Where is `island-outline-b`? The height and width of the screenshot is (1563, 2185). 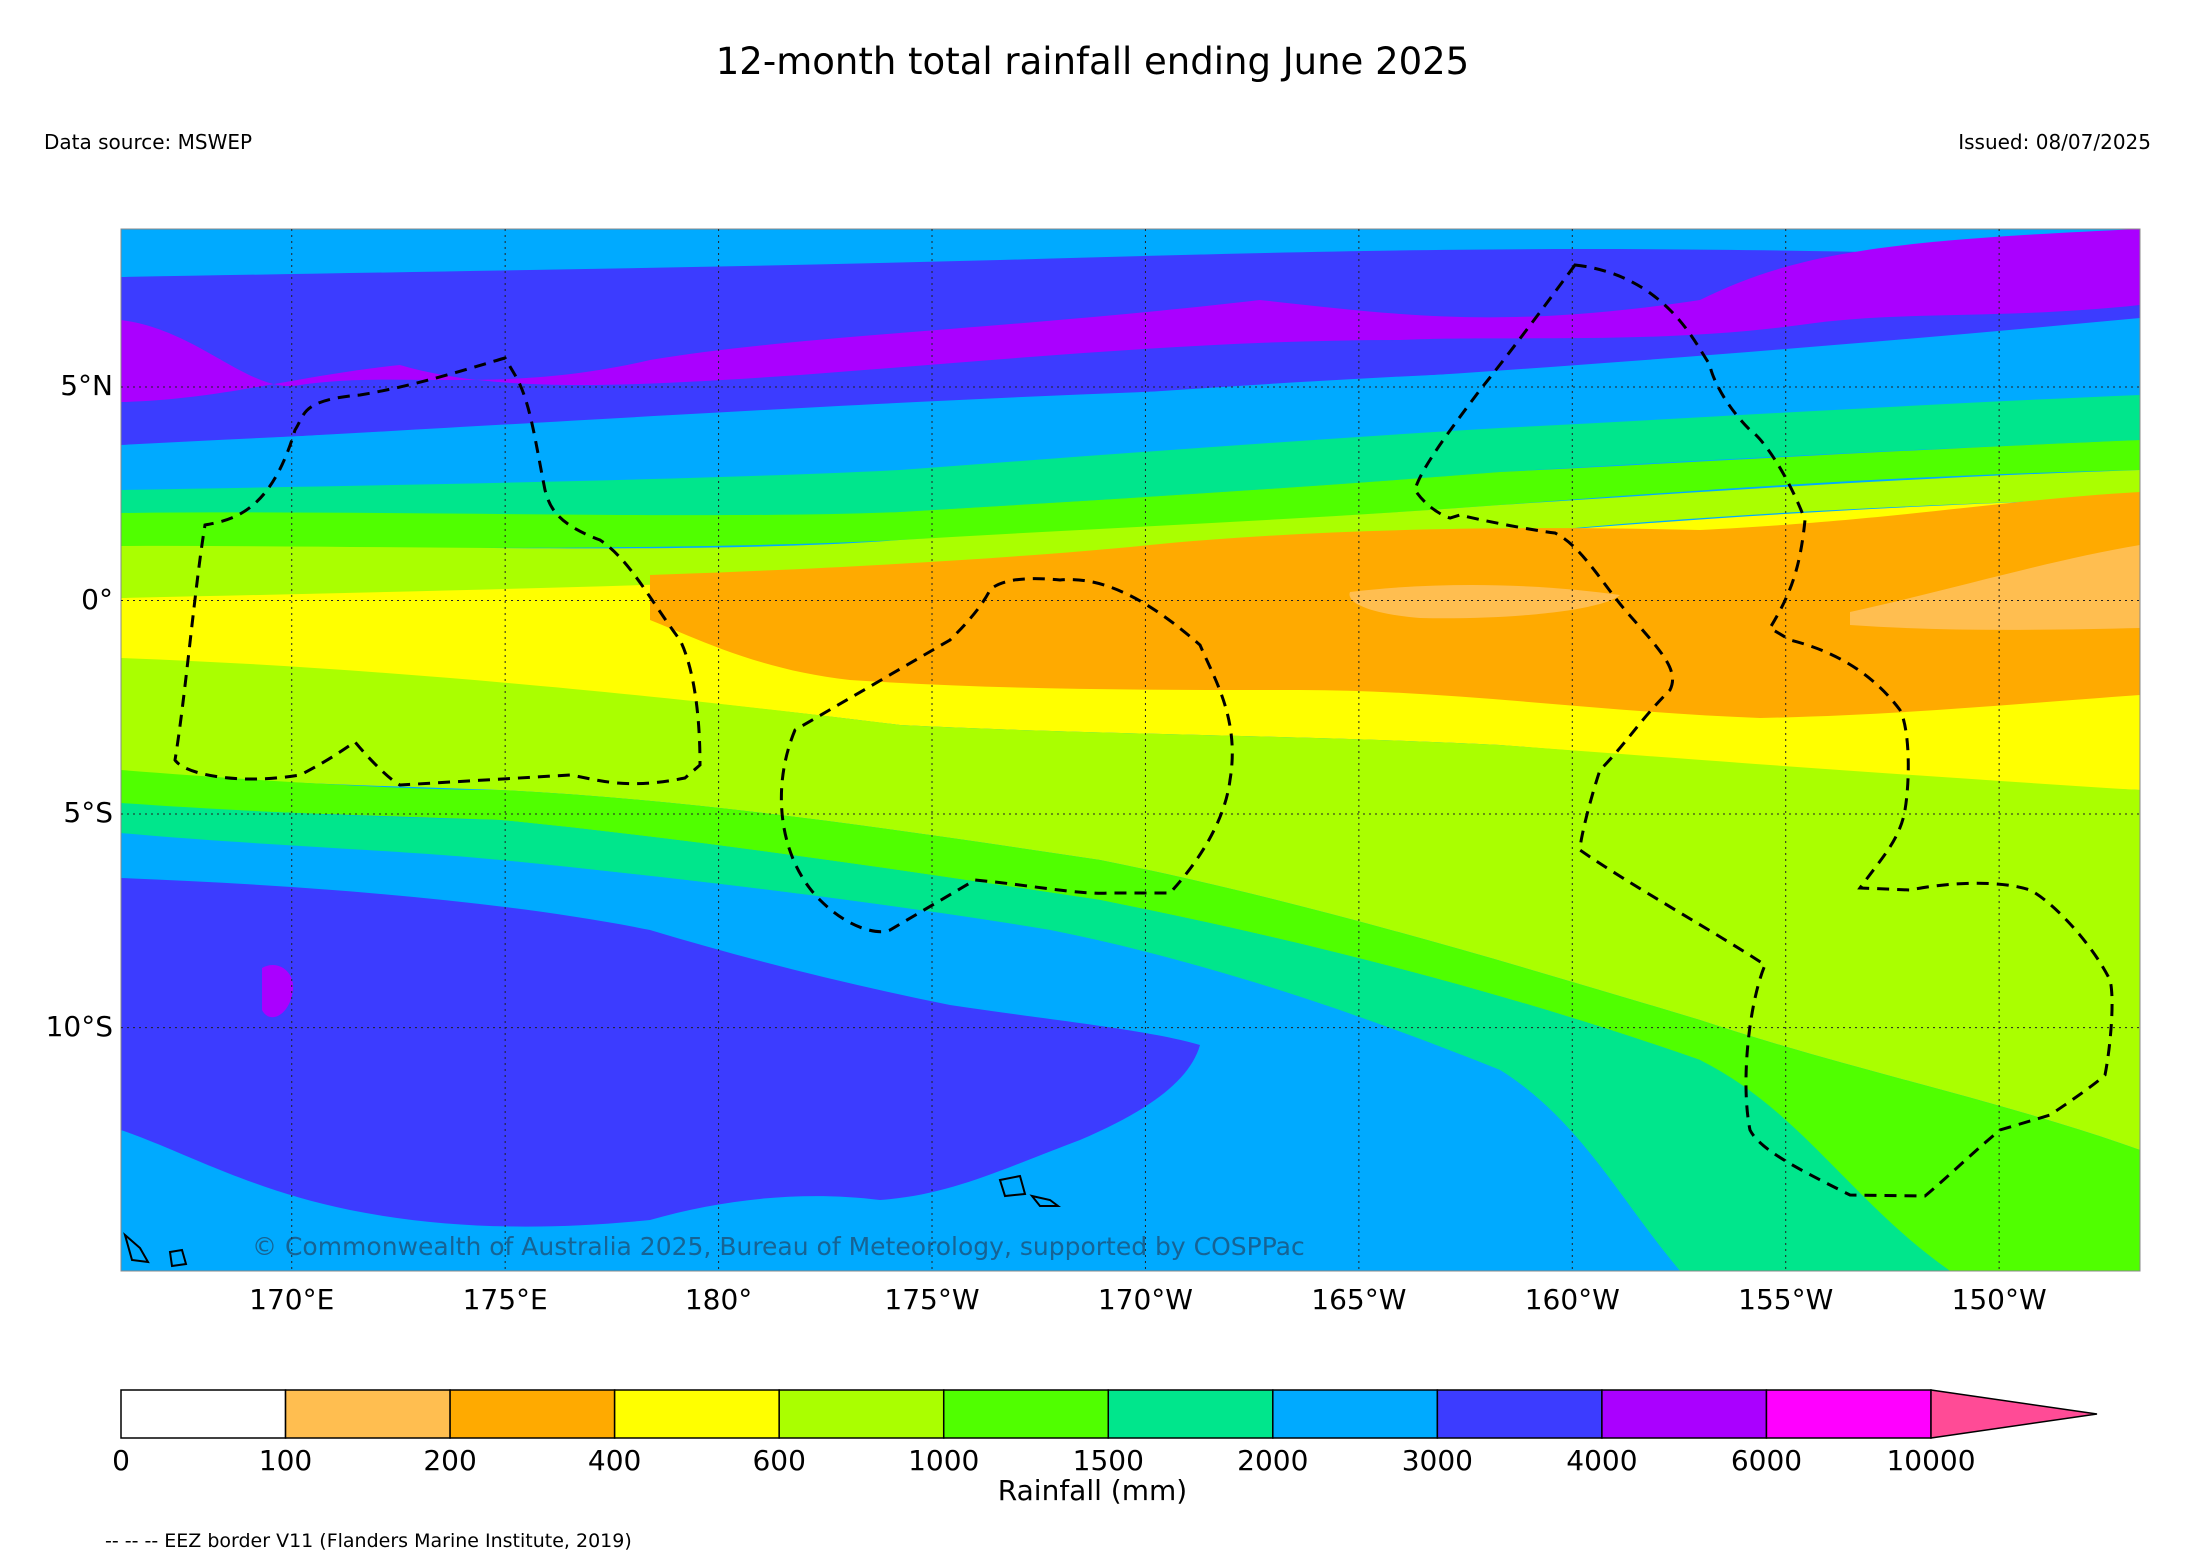 island-outline-b is located at coordinates (1045, 1200).